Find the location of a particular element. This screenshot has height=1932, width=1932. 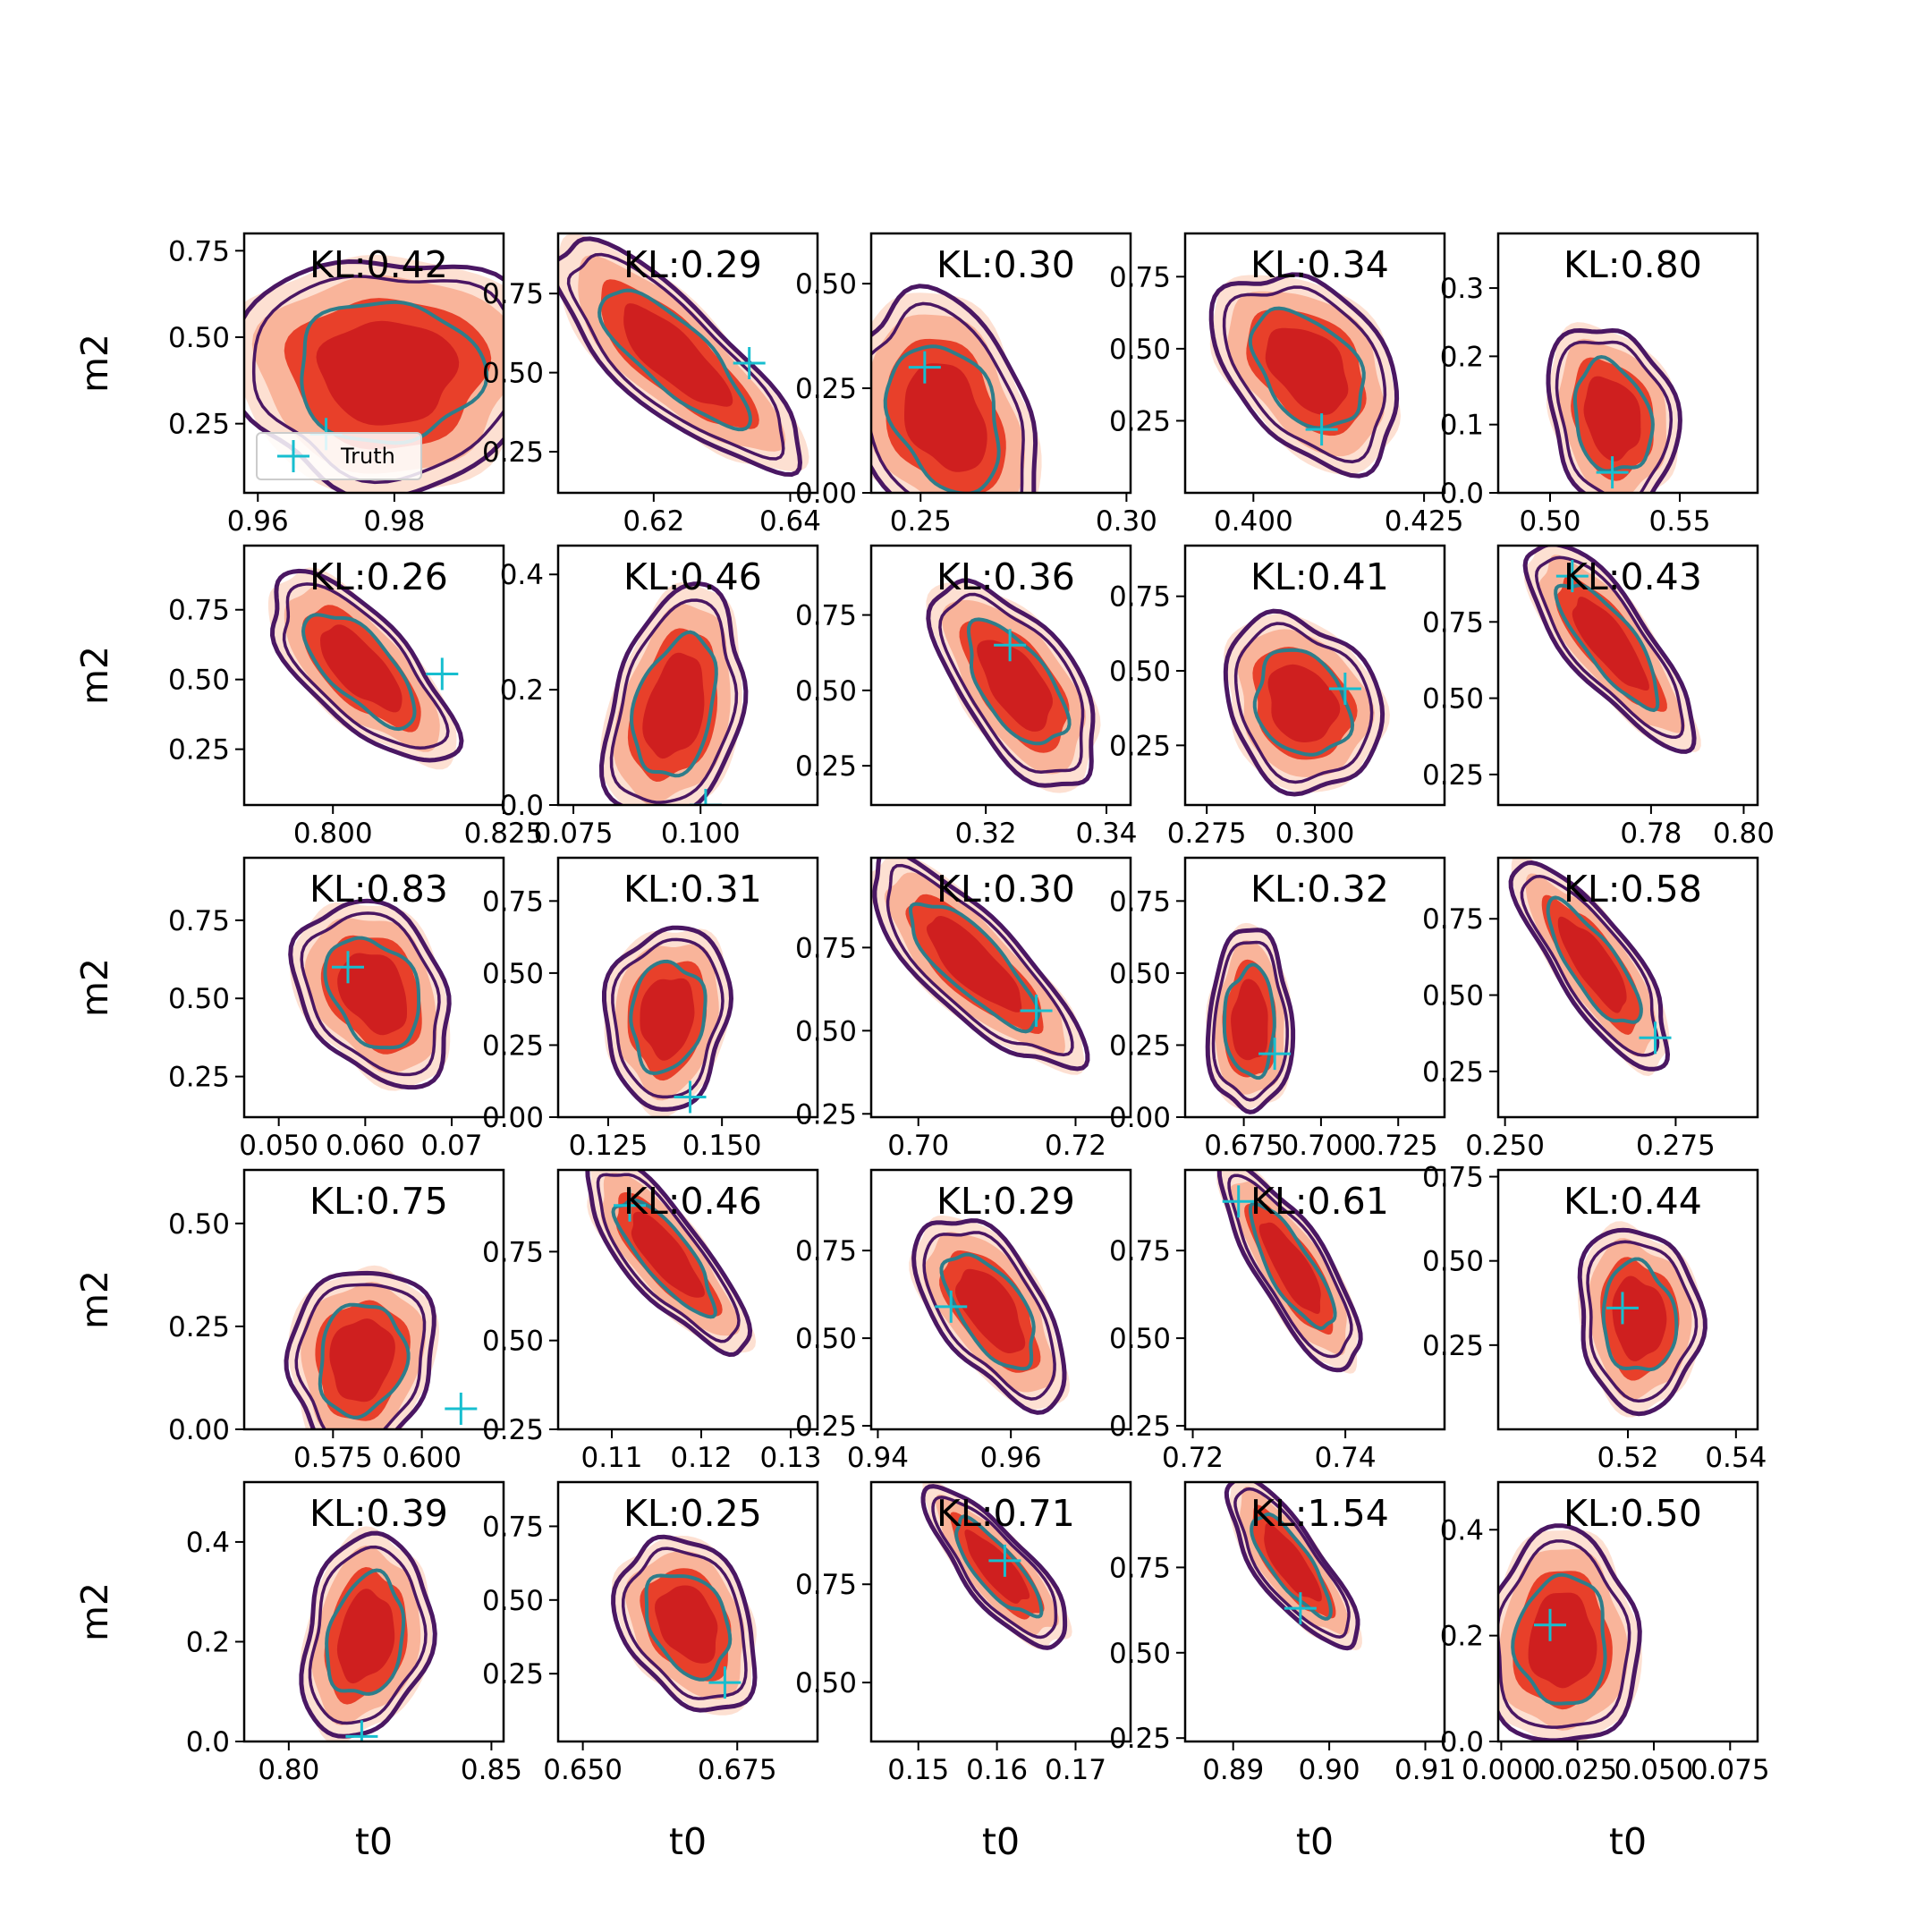

x-tick-label: 0.74 is located at coordinates (1346, 1458).